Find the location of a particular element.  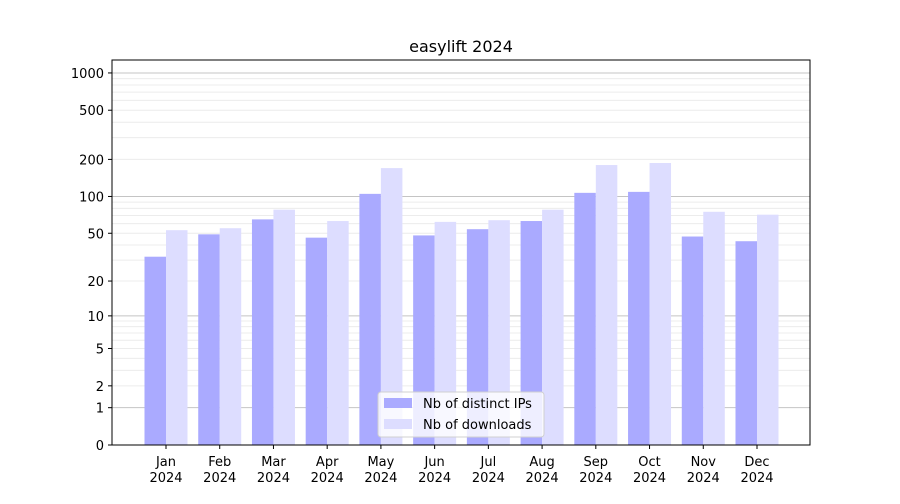

y-tick-label: 50 is located at coordinates (95, 234).